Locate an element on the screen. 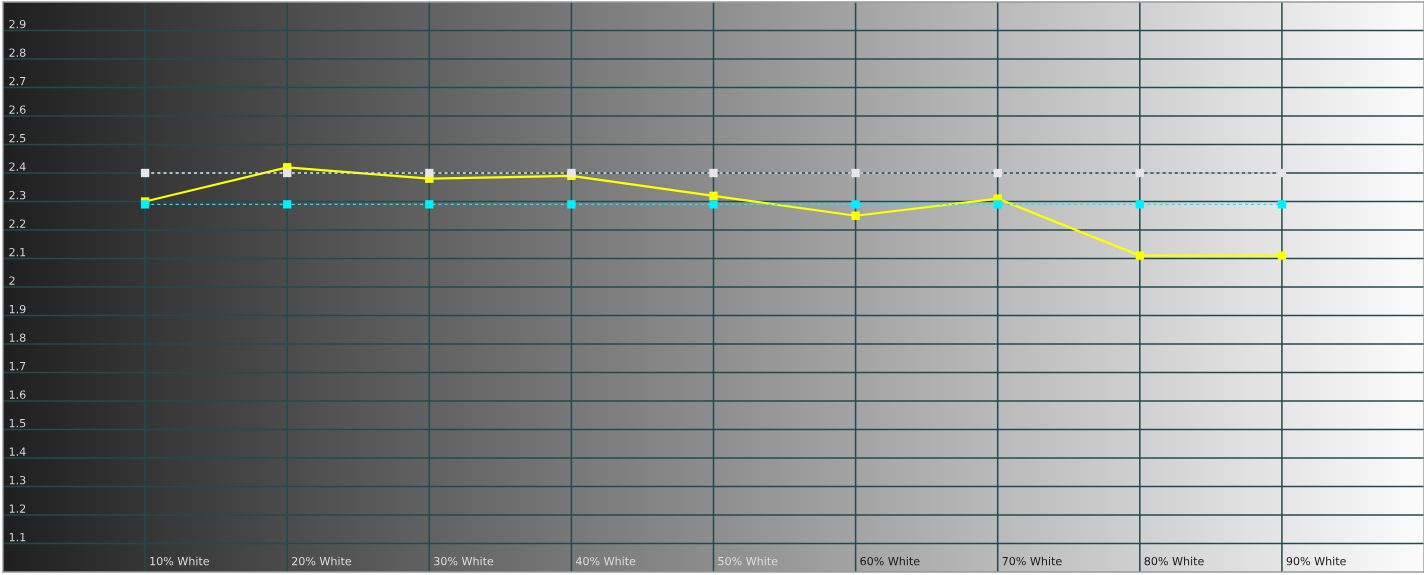  x-tick-label: 90% White is located at coordinates (1316, 561).